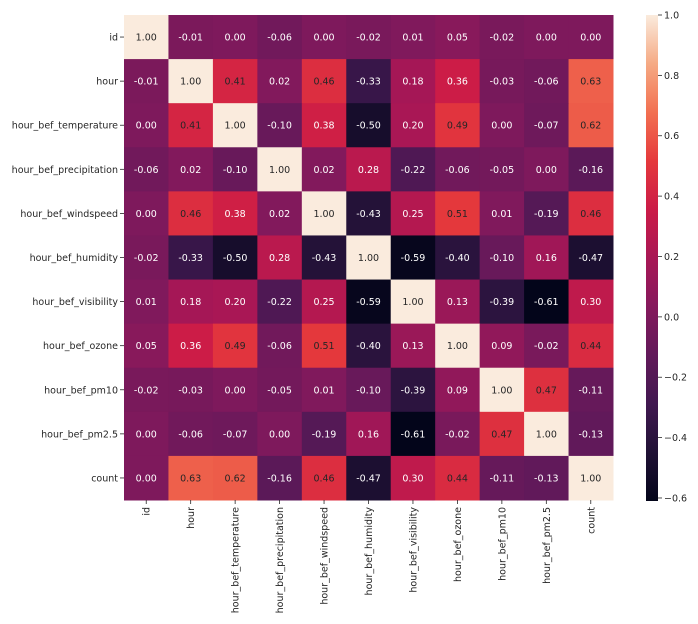 Image resolution: width=698 pixels, height=624 pixels. Describe the element at coordinates (368, 170) in the screenshot. I see `cell-value-3-5: 0.28` at that location.